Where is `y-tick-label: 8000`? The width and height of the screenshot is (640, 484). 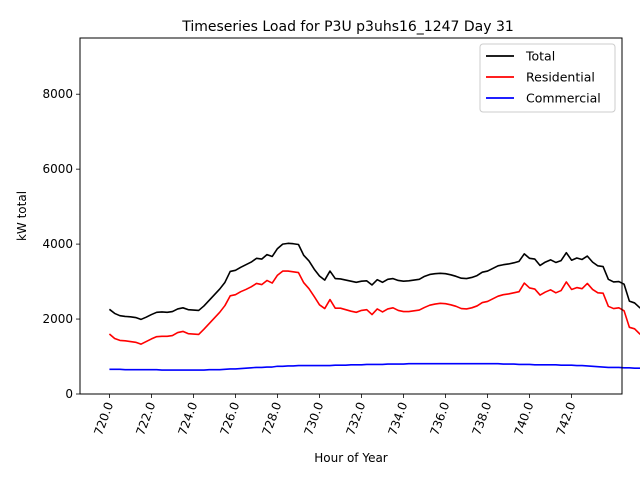 y-tick-label: 8000 is located at coordinates (57, 94).